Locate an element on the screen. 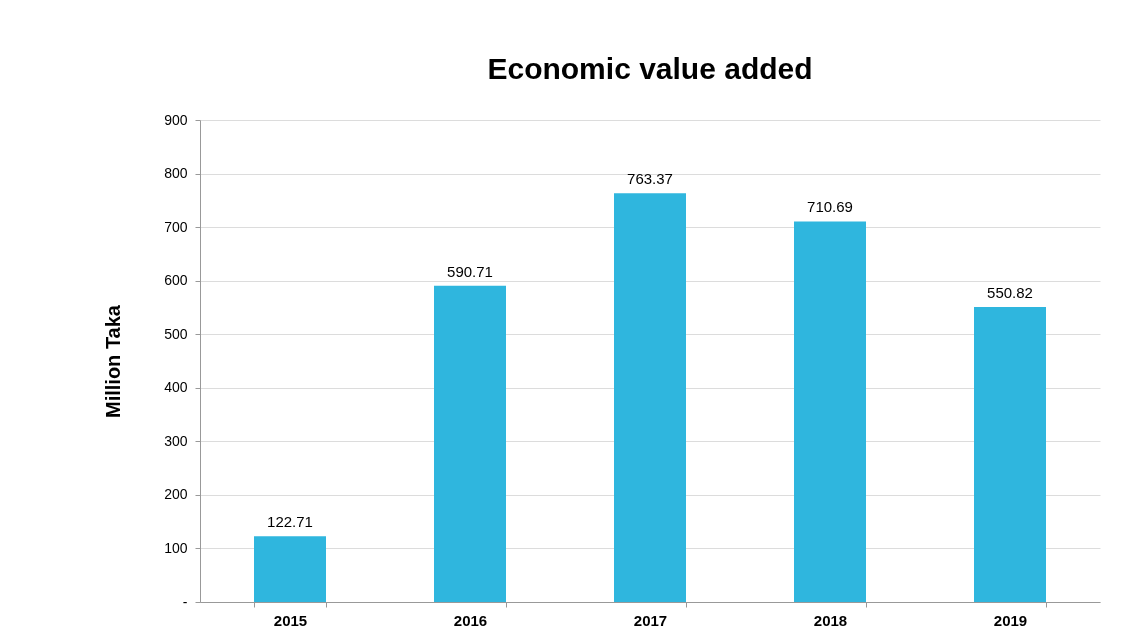 Image resolution: width=1132 pixels, height=644 pixels. data-label: 122.71 is located at coordinates (290, 522).